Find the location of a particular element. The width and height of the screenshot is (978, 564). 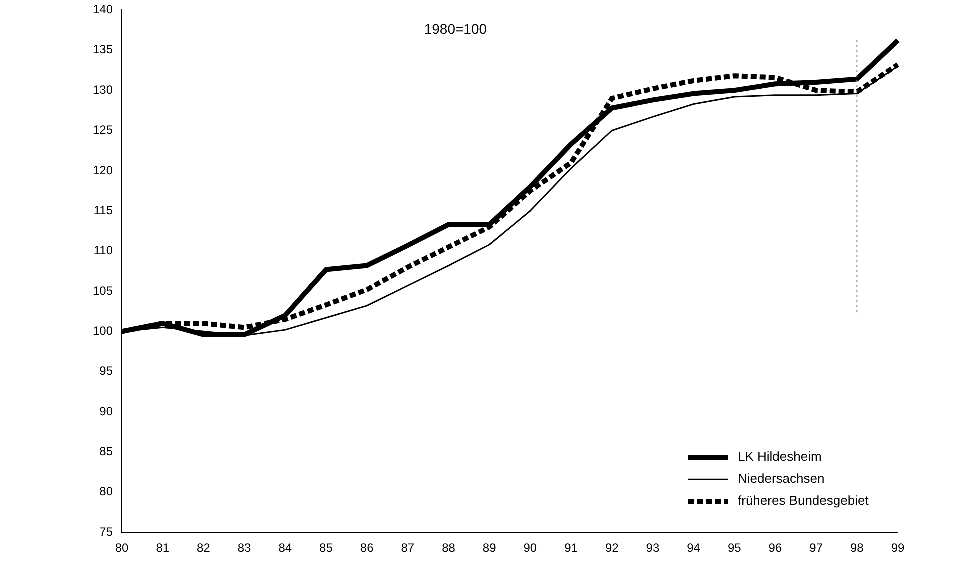

x-tick-label: 84 is located at coordinates (285, 548).